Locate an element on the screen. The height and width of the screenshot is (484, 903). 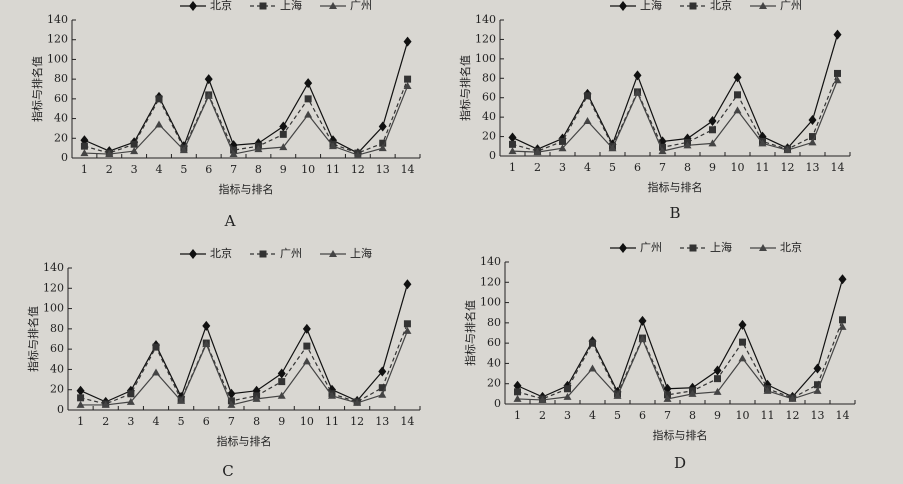
y-tick-label: 60 is located at coordinates (489, 97).